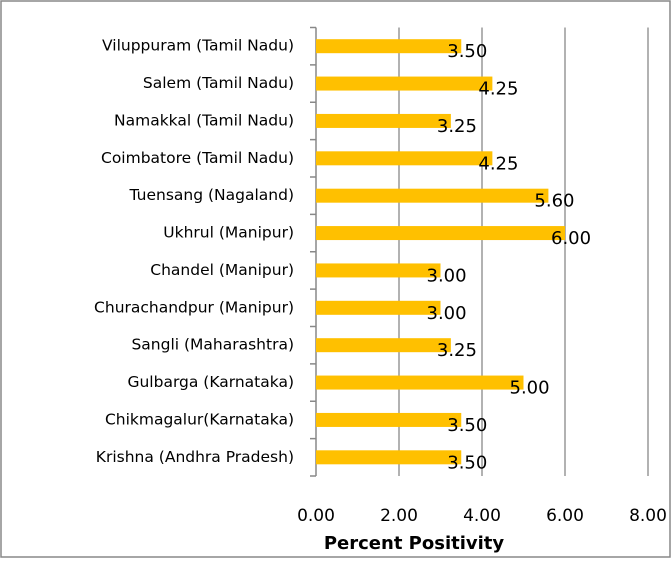  I want to click on value-label: 5.00, so click(530, 388).